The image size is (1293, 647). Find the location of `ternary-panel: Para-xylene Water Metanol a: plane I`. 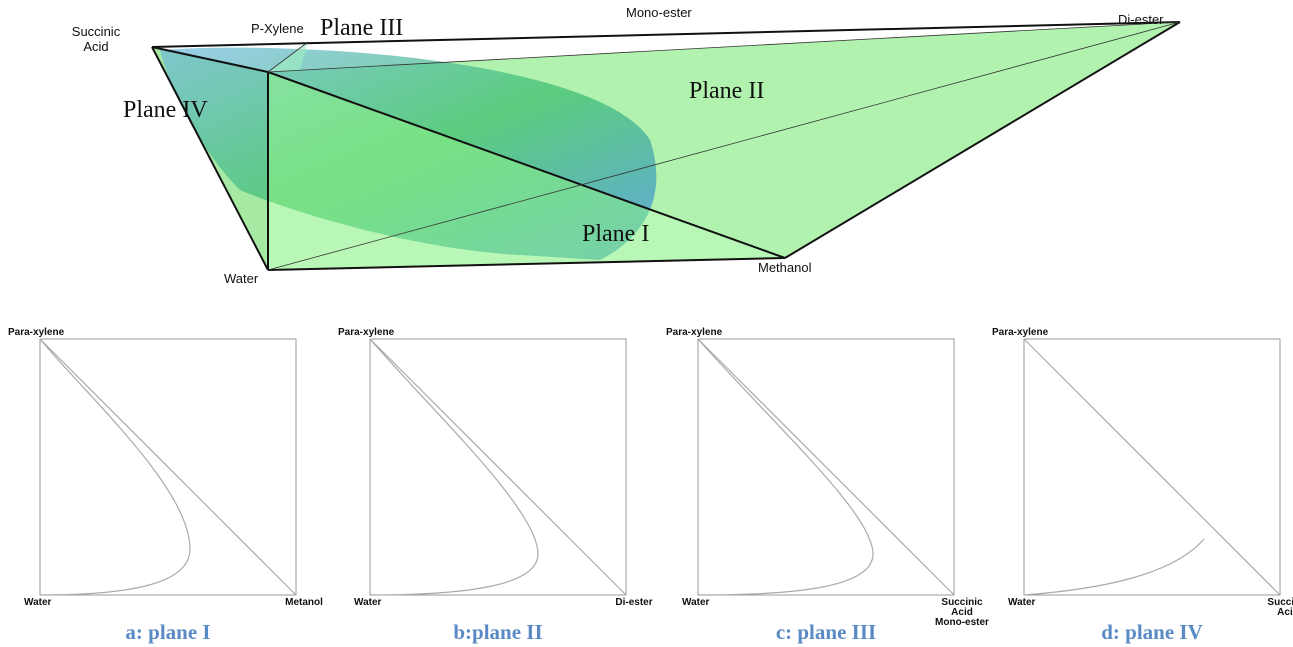

ternary-panel: Para-xylene Water Metanol a: plane I is located at coordinates (165, 485).